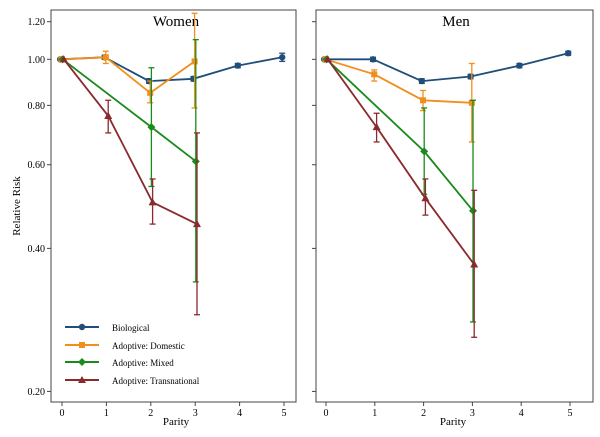 Image resolution: width=600 pixels, height=437 pixels. What do you see at coordinates (37, 392) in the screenshot?
I see `y-tick-label: 0.20` at bounding box center [37, 392].